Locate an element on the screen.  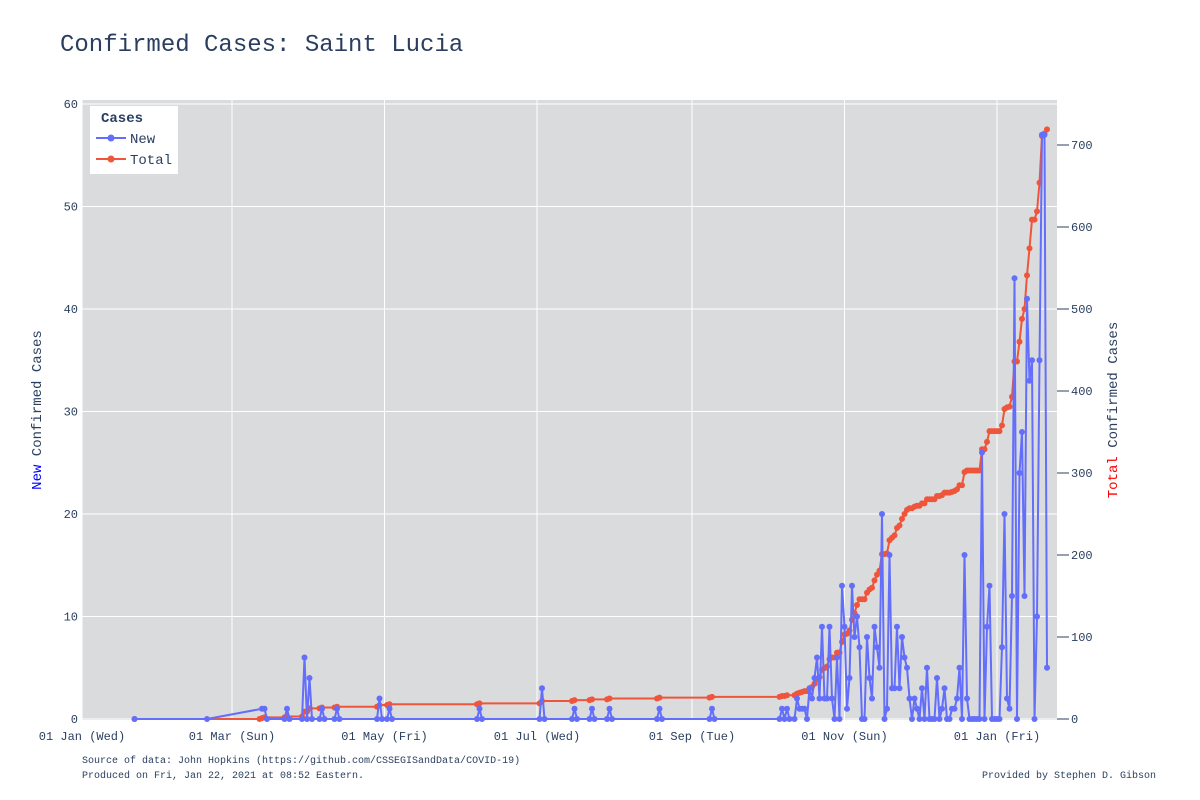
right-tick-label: 200 is located at coordinates (1082, 556).